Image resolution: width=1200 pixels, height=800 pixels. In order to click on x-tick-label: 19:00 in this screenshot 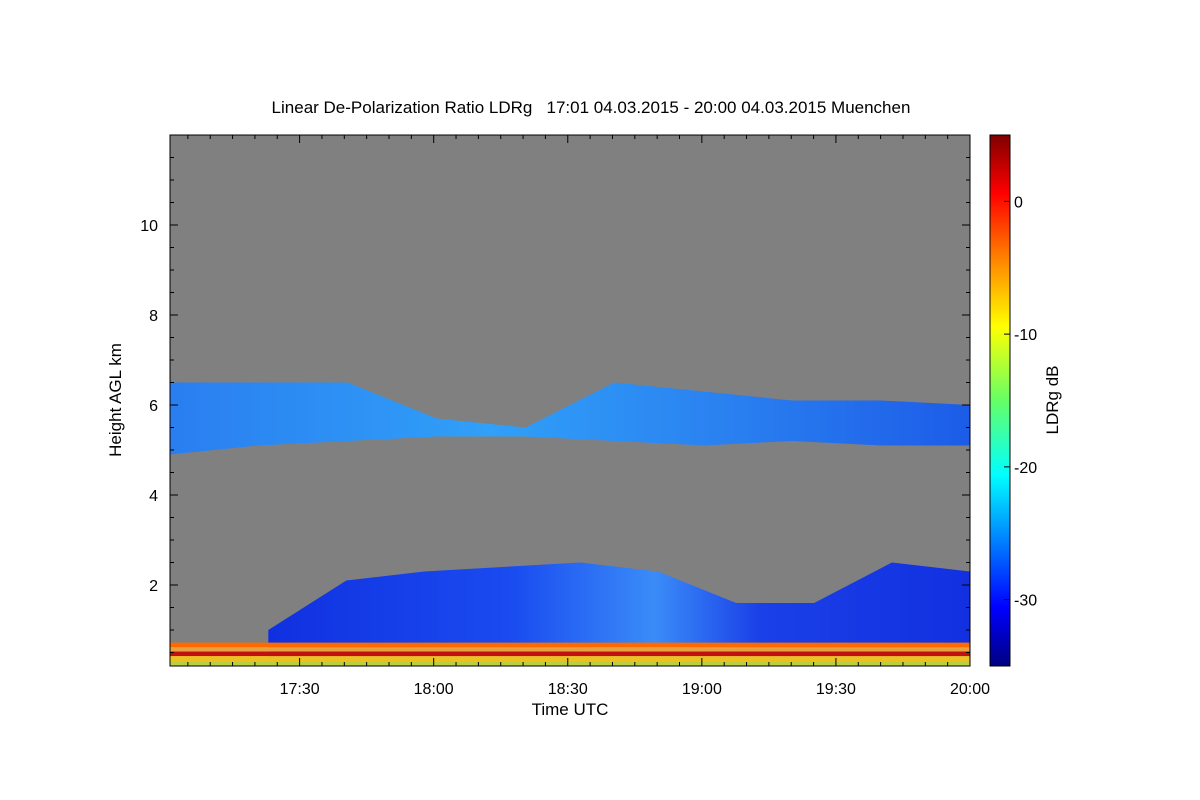, I will do `click(702, 689)`.